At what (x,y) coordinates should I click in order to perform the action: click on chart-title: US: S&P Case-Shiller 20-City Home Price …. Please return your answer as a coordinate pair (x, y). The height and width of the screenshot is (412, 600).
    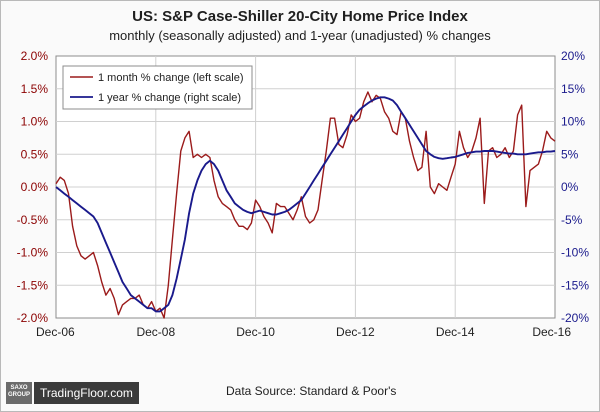
    Looking at the image, I should click on (300, 16).